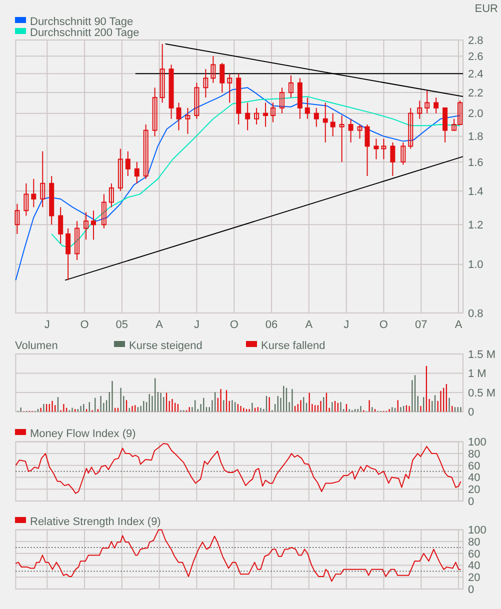 This screenshot has width=501, height=609. What do you see at coordinates (95, 522) in the screenshot?
I see `legend-label: Relative Strength Index (9)` at bounding box center [95, 522].